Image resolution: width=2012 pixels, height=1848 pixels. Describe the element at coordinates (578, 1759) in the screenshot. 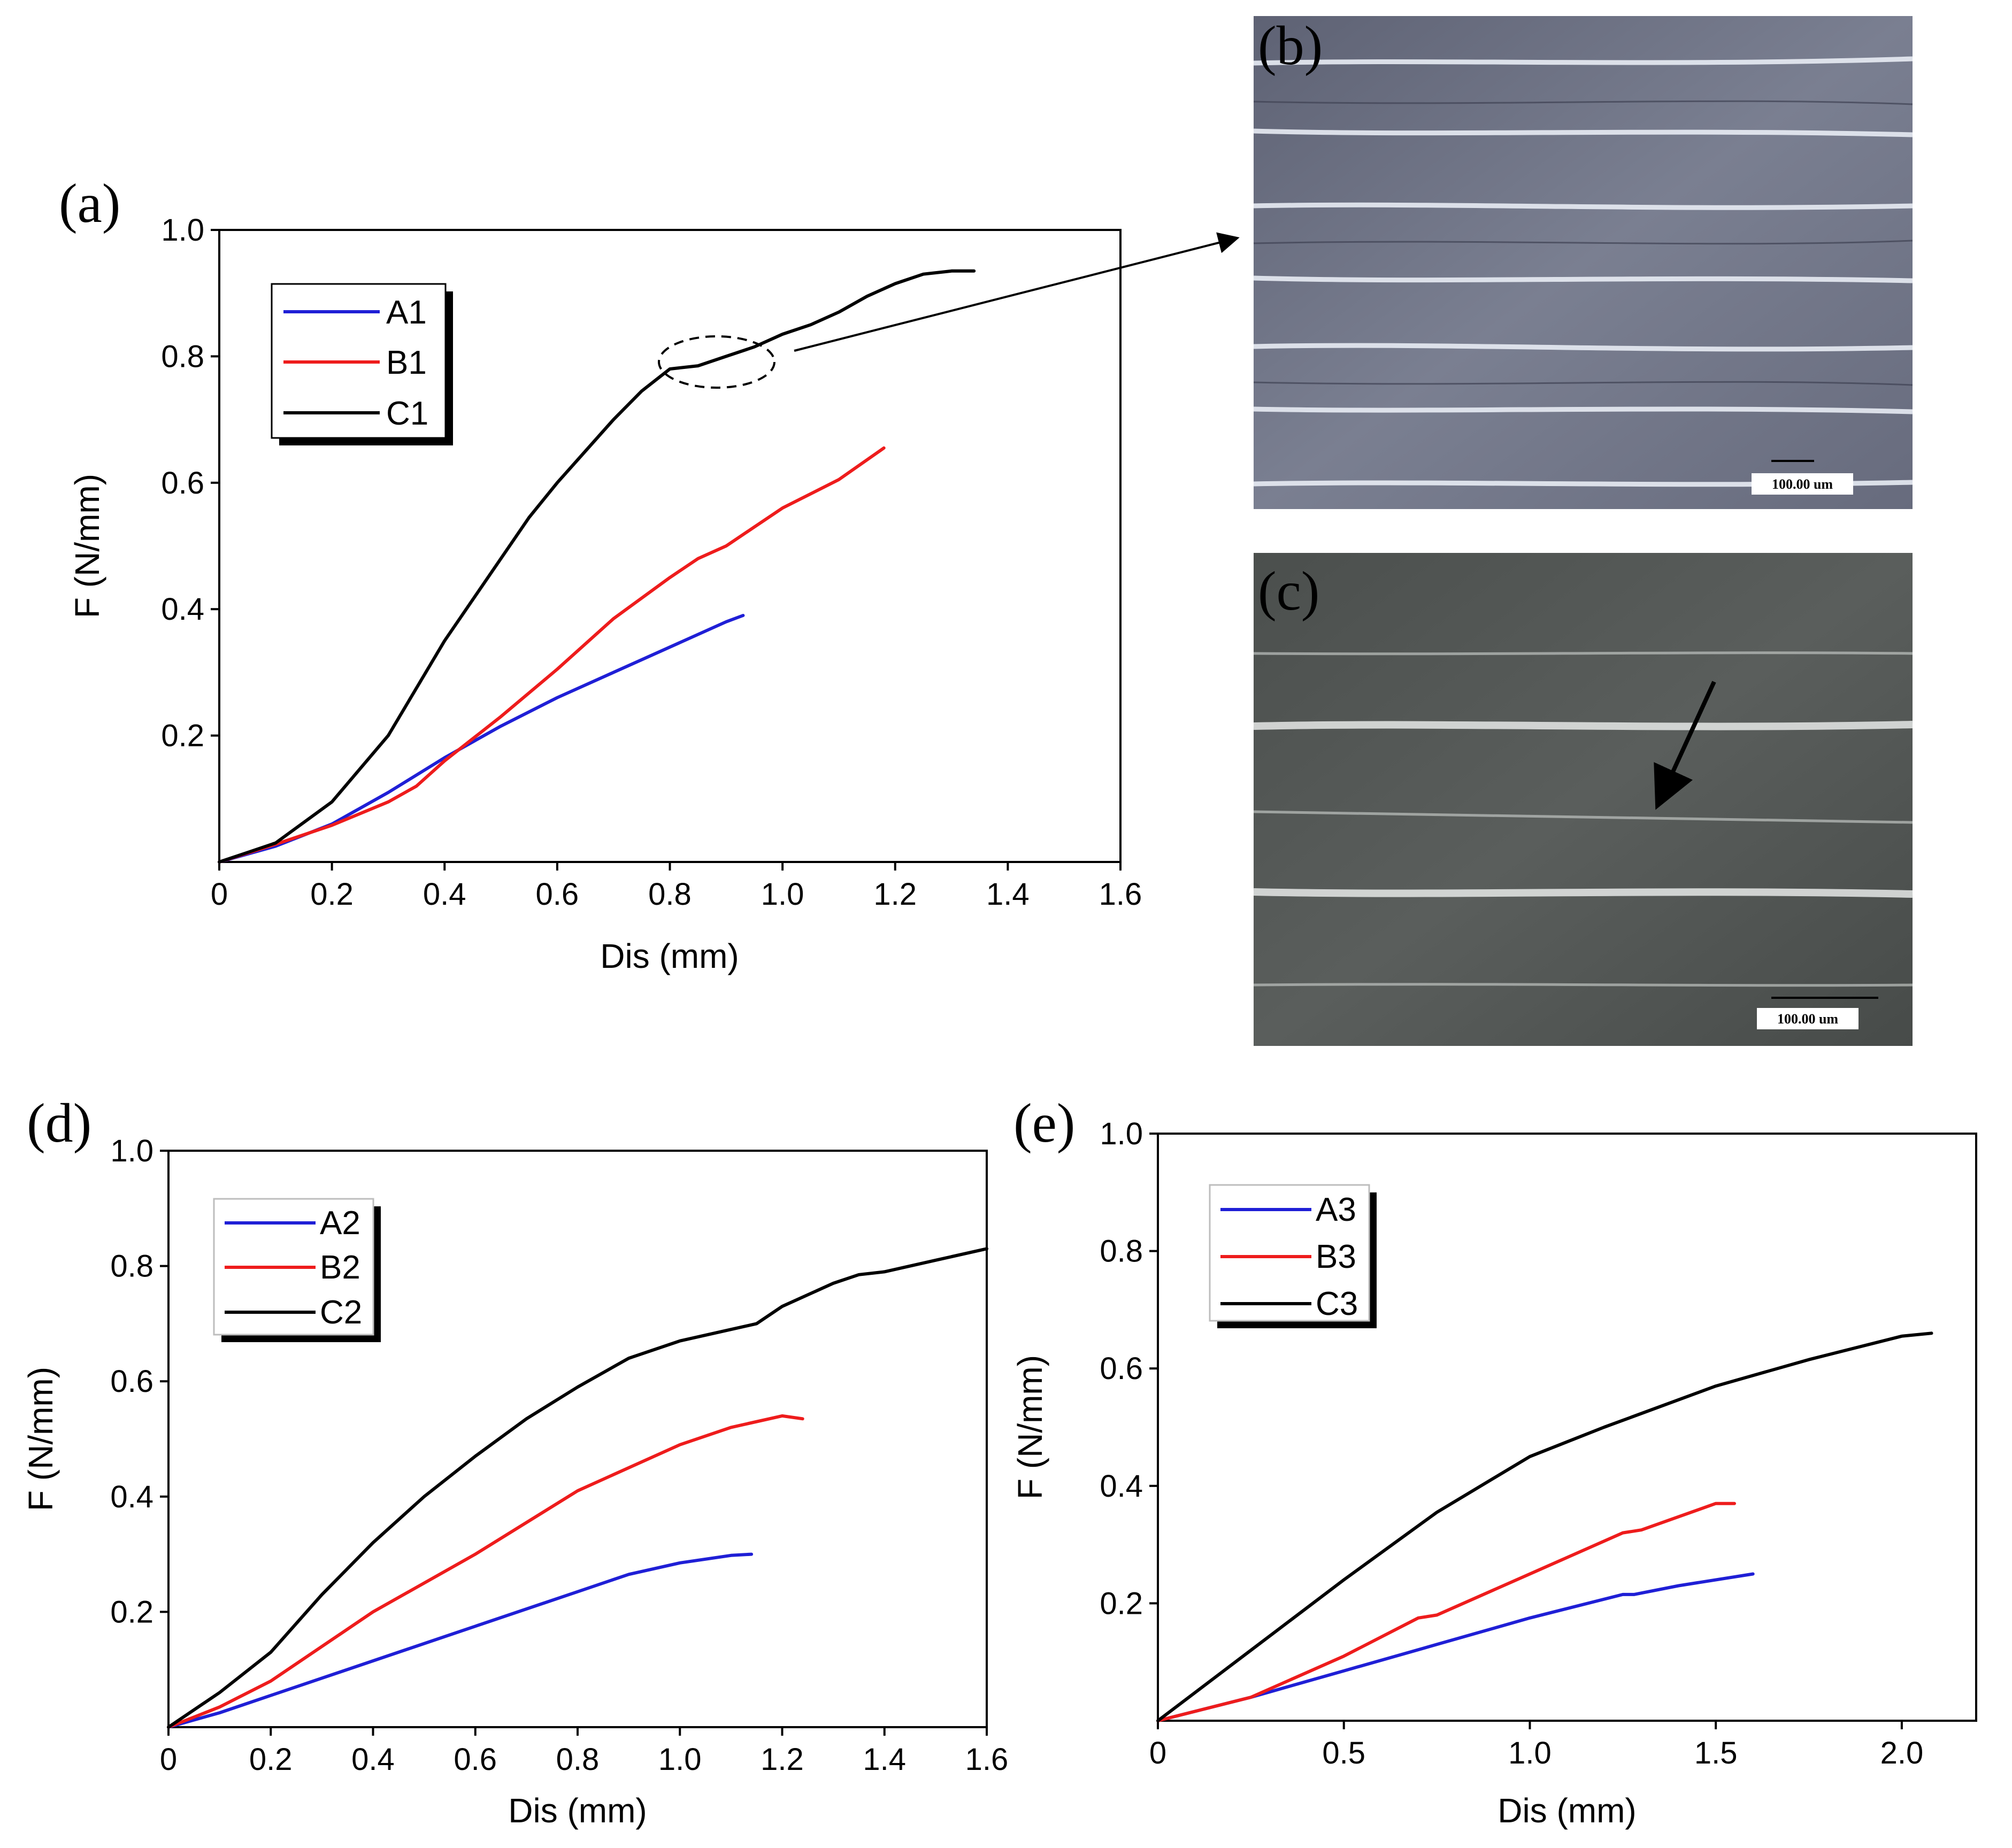

I see `chart-d-x-tick-label: 0.8` at that location.